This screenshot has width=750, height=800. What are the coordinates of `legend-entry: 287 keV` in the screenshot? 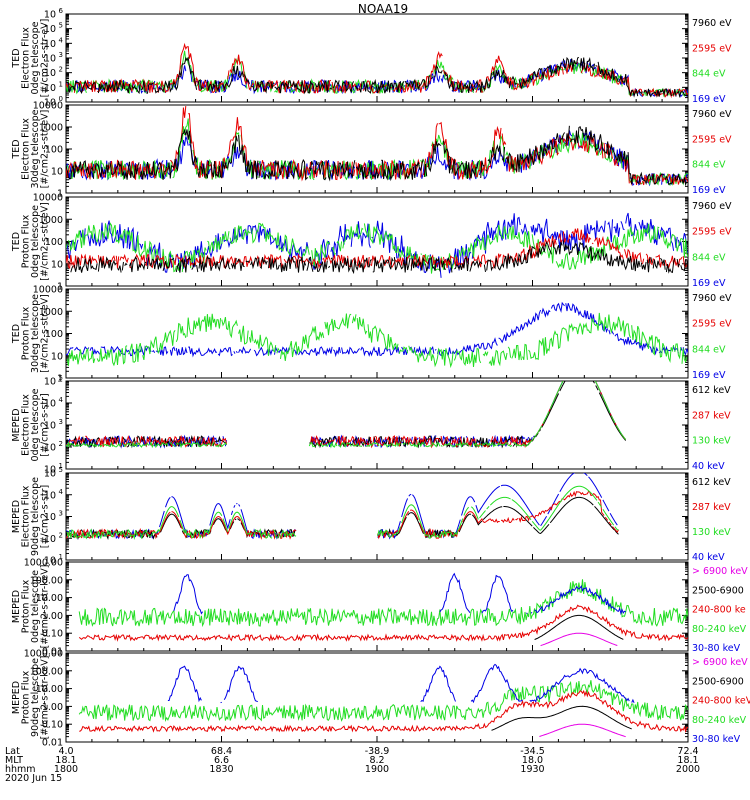 It's located at (711, 415).